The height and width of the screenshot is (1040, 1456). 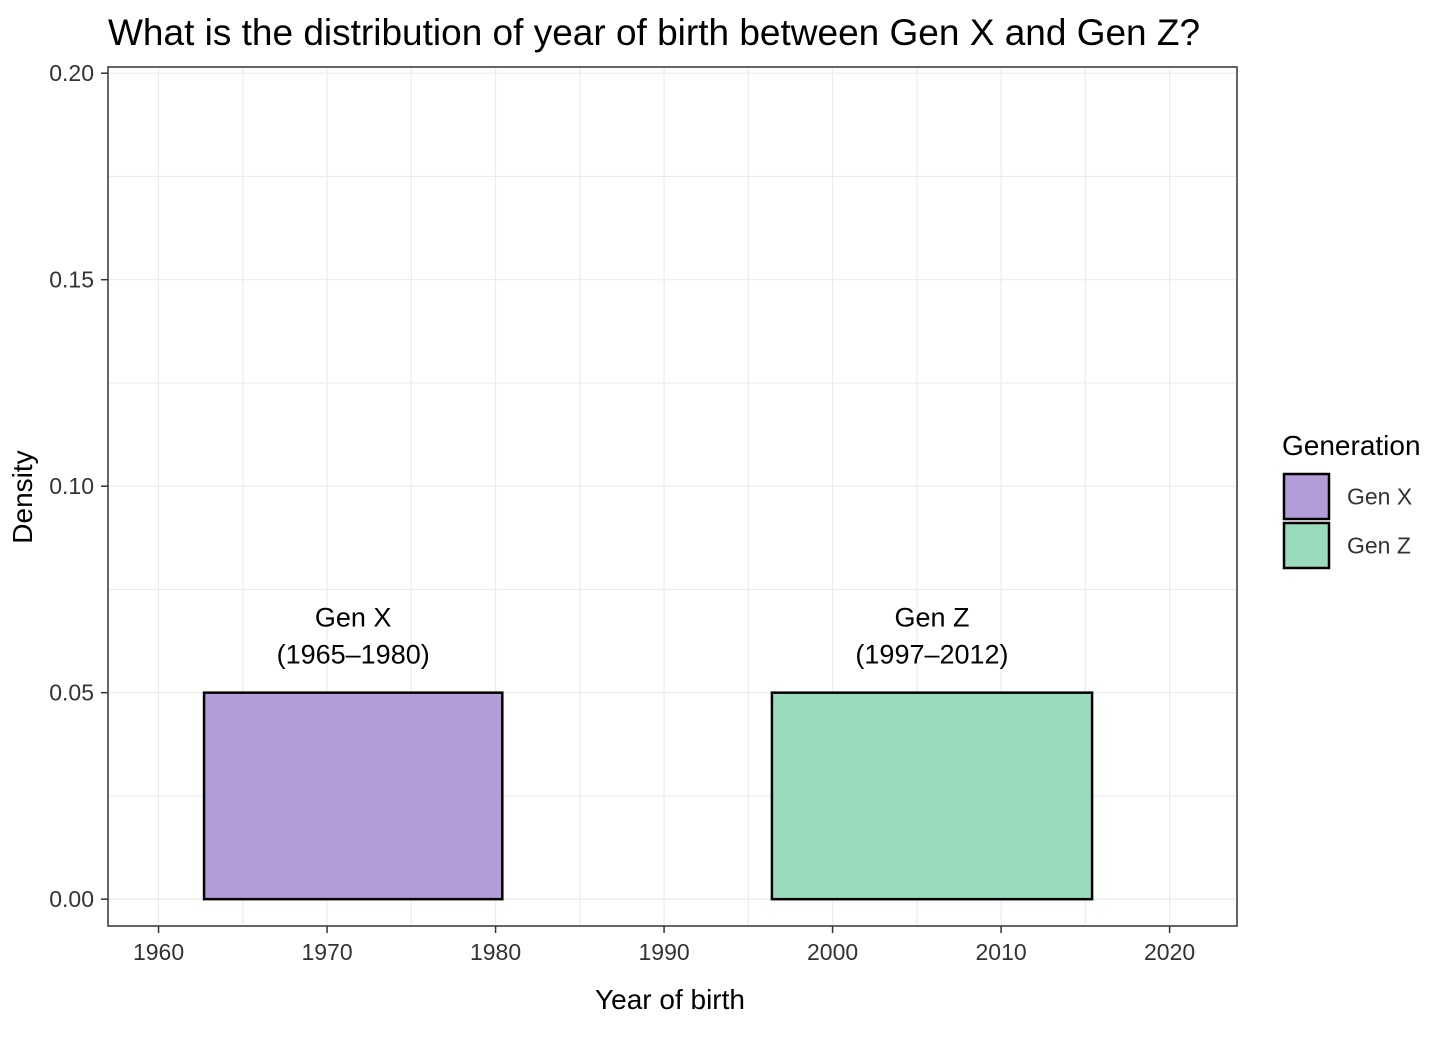 I want to click on x-axis: 1960 1970 1980 1990 2000 2010 2020, so click(x=664, y=945).